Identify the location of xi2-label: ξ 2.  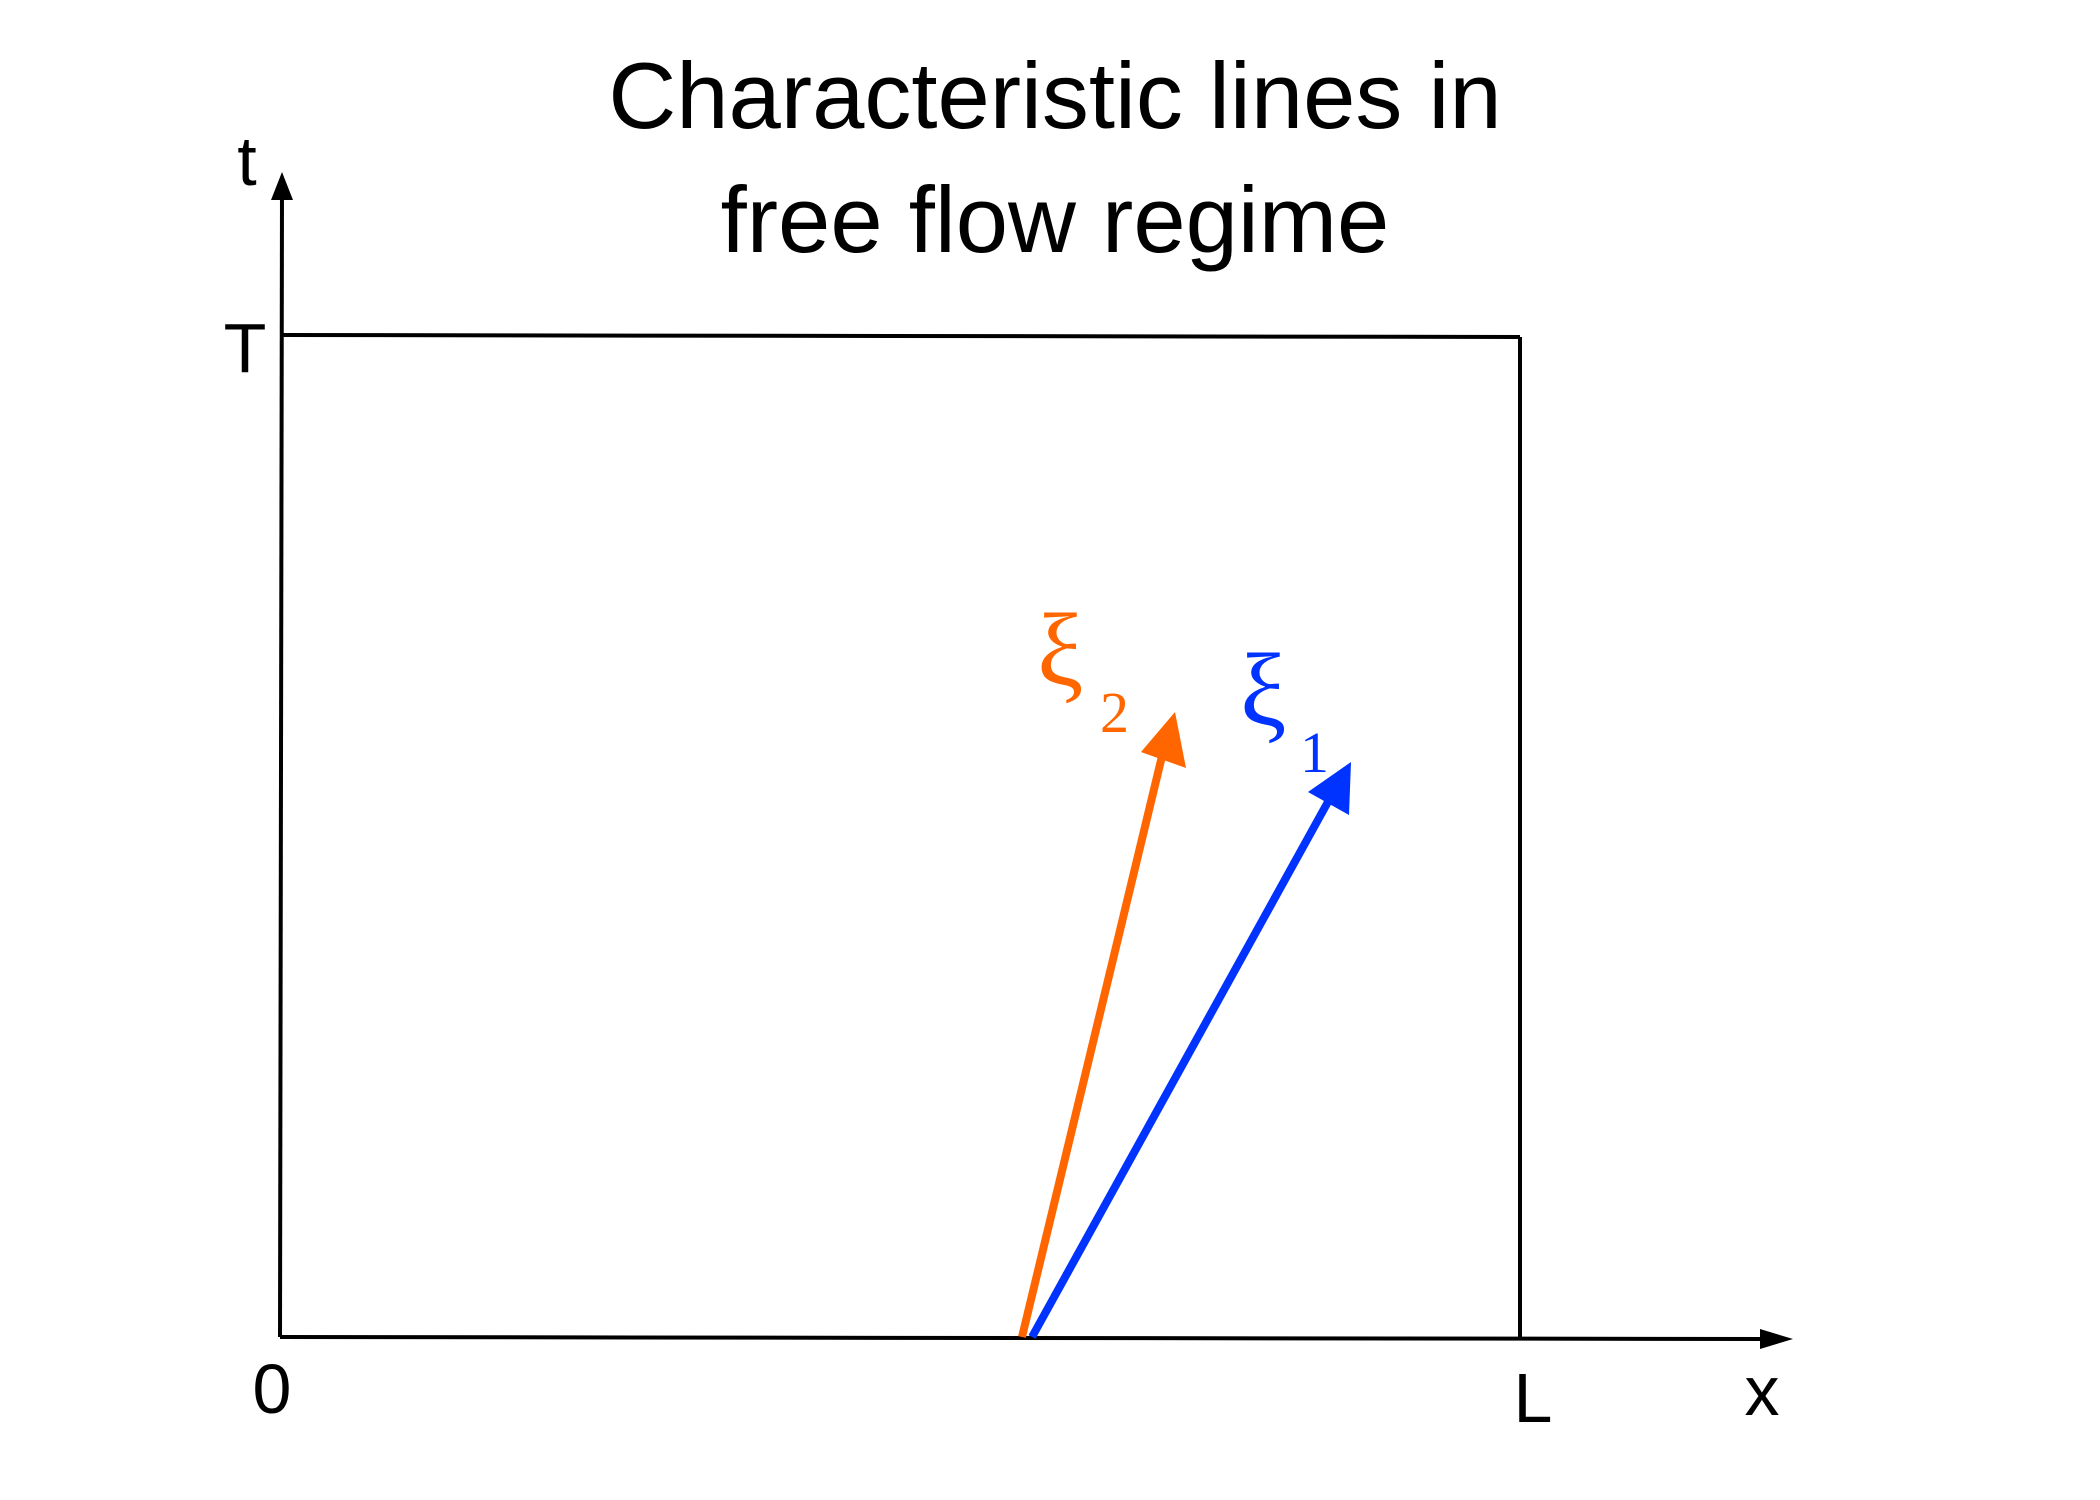
(1083, 669).